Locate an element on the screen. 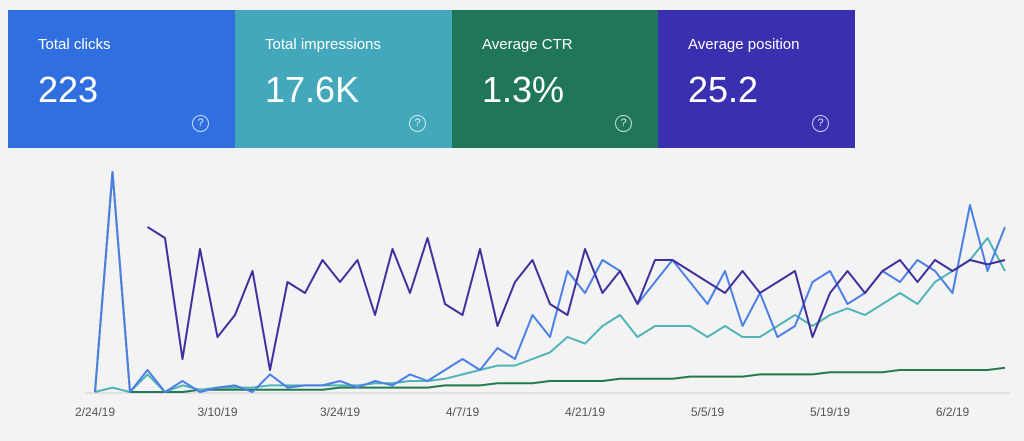 This screenshot has height=441, width=1024. x-tick-label: 2/24/19 is located at coordinates (95, 412).